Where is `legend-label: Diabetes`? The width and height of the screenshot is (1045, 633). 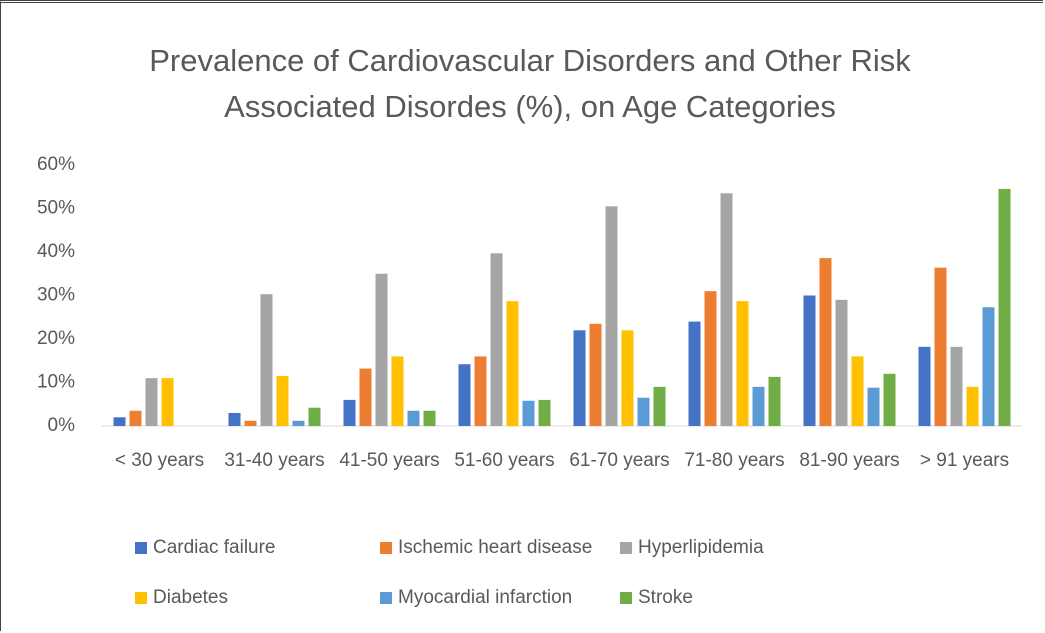 legend-label: Diabetes is located at coordinates (190, 597).